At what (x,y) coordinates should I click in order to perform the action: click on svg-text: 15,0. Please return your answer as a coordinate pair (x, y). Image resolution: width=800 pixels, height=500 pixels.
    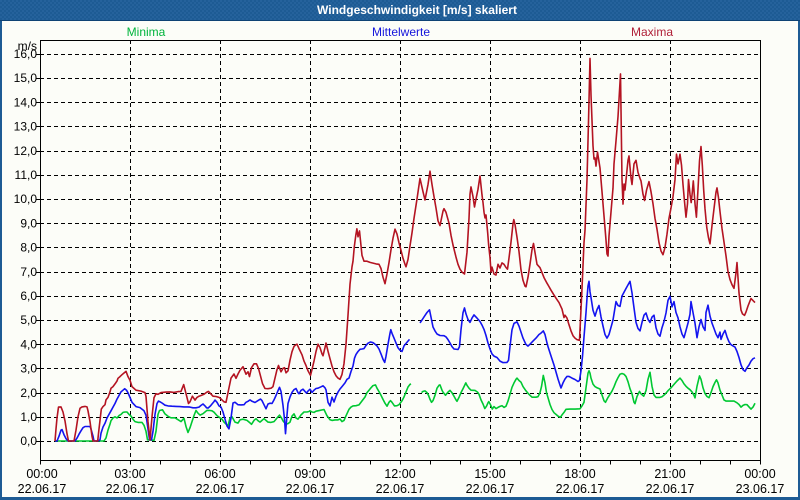
    Looking at the image, I should click on (26, 78).